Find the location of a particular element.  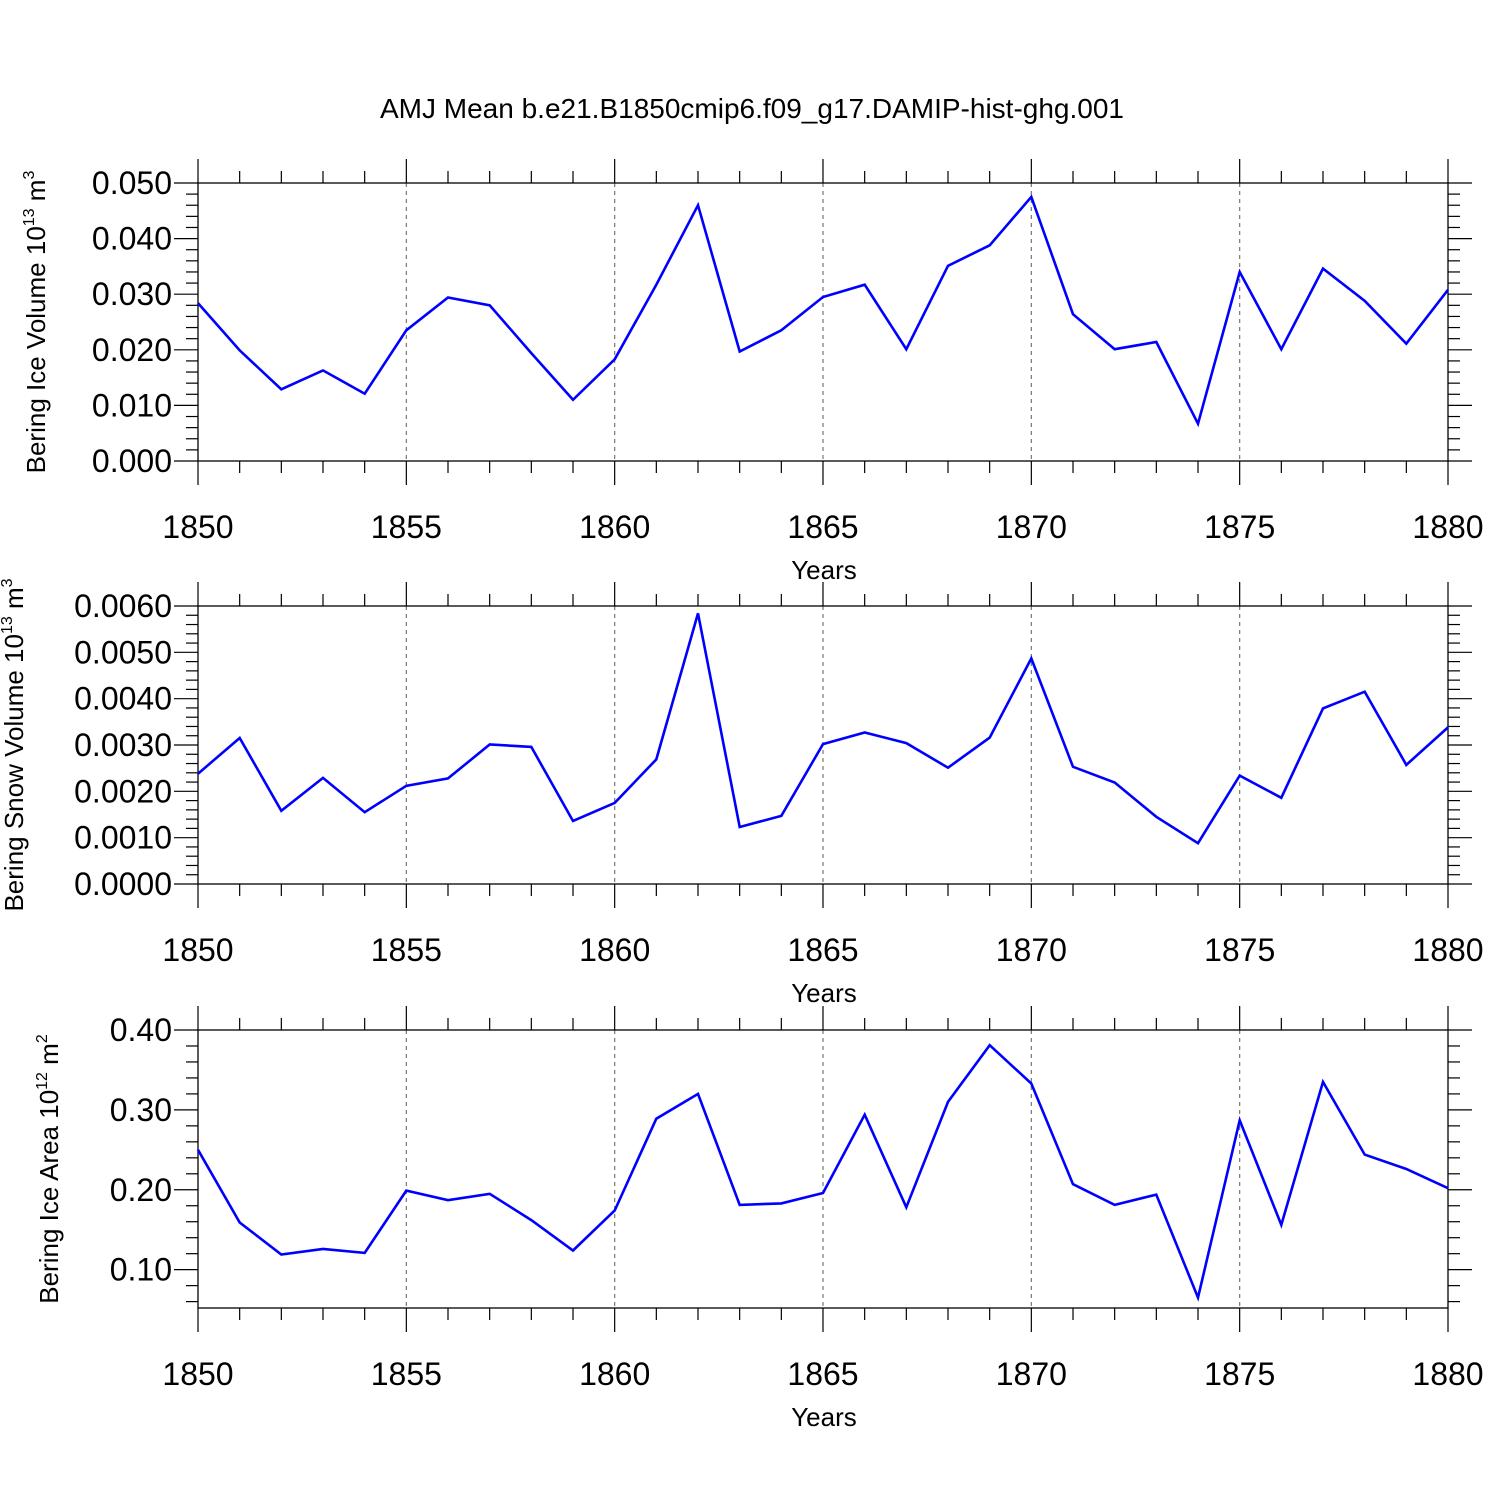

y-tick-label: 0.030 is located at coordinates (132, 294).